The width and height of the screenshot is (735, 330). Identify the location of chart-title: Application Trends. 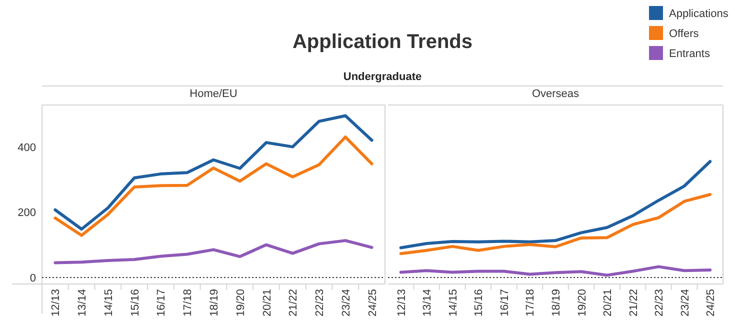
(382, 42).